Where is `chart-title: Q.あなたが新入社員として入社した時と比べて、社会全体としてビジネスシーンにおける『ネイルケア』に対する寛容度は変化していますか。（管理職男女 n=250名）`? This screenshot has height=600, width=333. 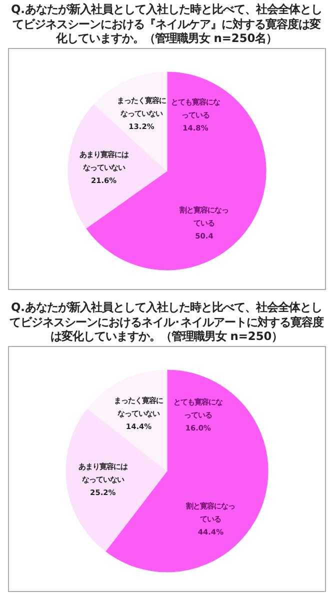 chart-title: Q.あなたが新入社員として入社した時と比べて、社会全体としてビジネスシーンにおける『ネイルケア』に対する寛容度は変化していますか。（管理職男女 n=250名） is located at coordinates (166, 24).